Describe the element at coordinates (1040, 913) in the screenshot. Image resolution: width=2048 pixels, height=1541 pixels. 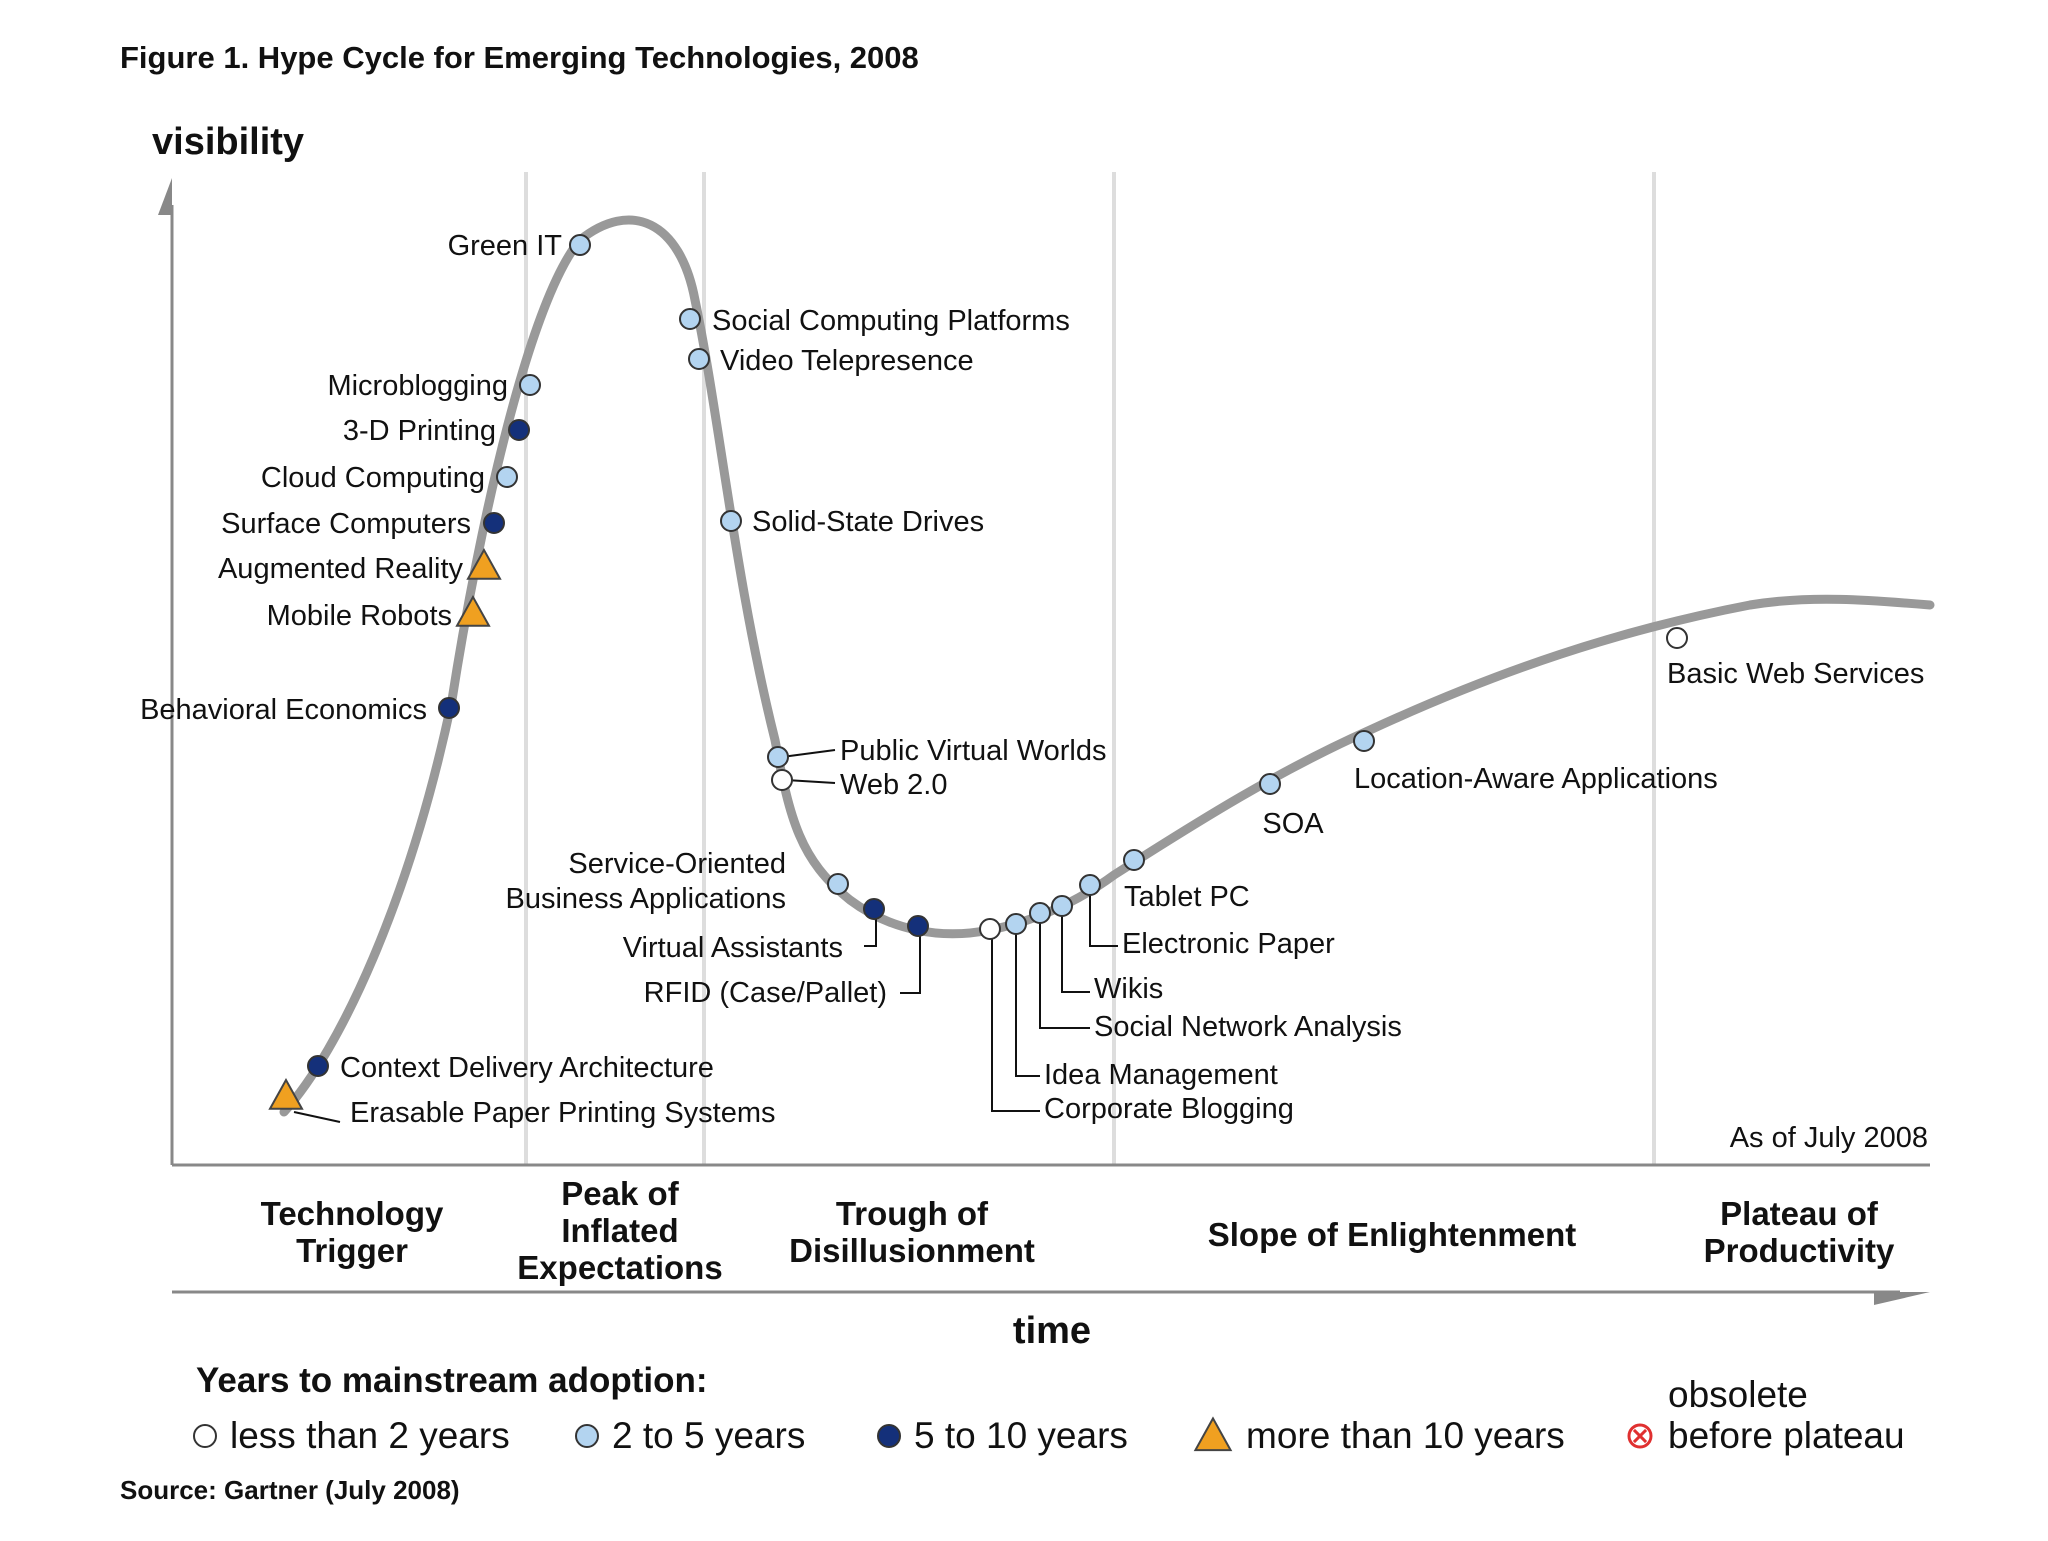
I see `social-network-analysis-marker` at that location.